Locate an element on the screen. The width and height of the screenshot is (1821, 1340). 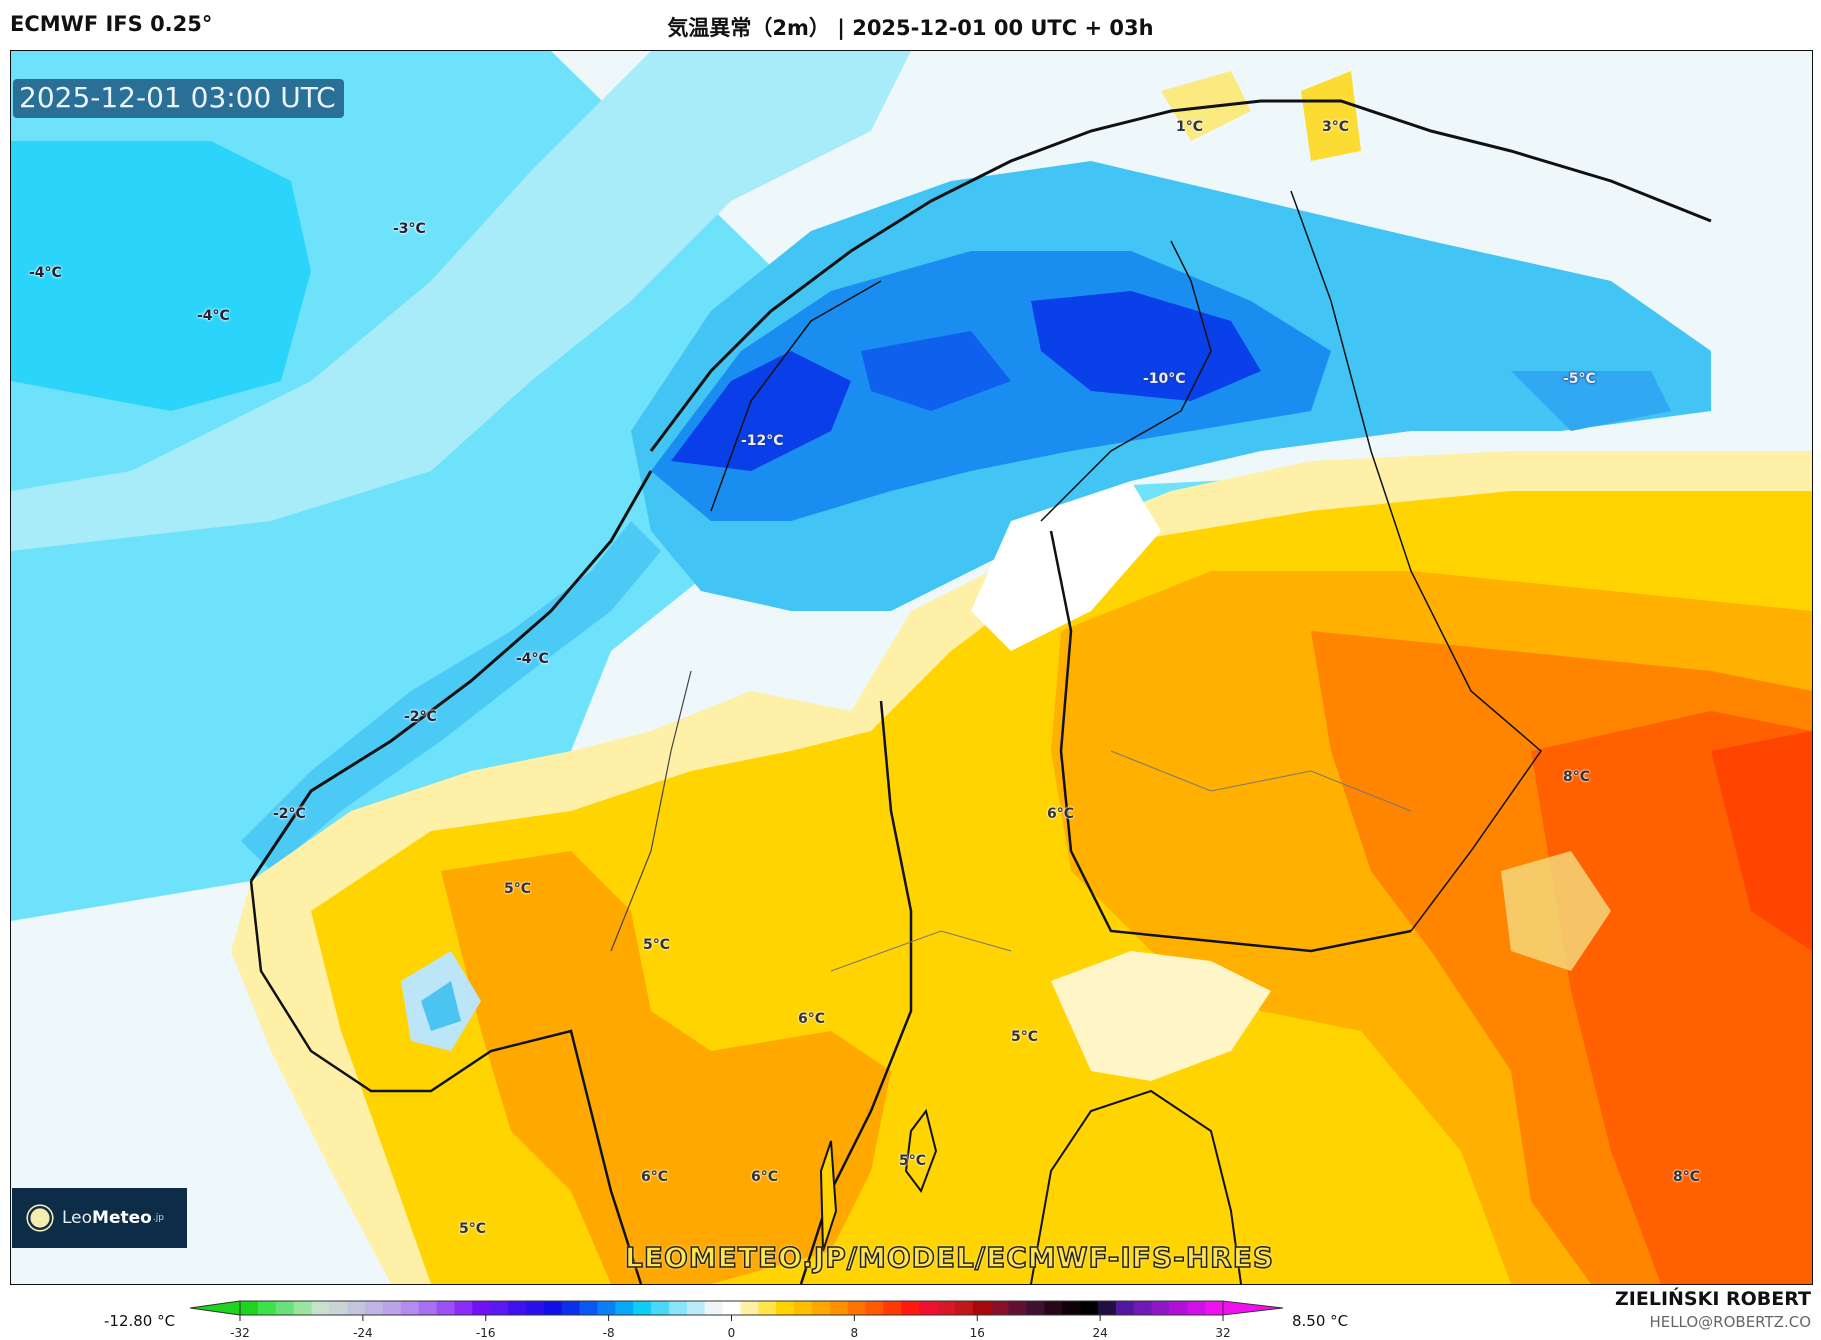
colorbar-tick-label: -8 is located at coordinates (608, 1333).